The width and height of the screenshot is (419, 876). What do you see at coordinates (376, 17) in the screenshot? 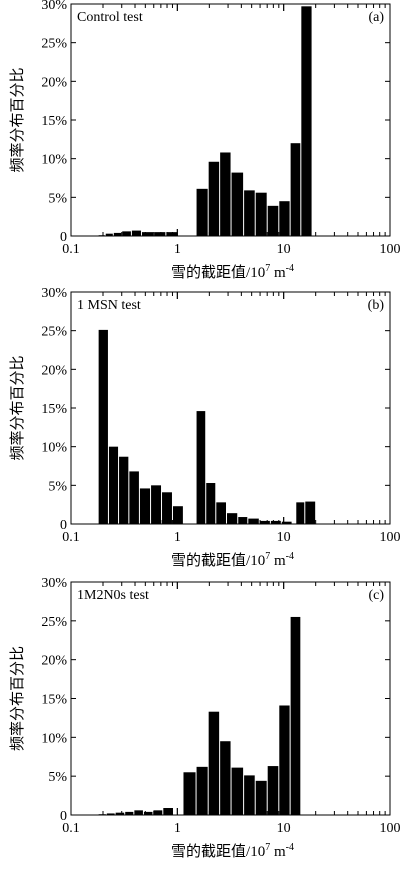
I see `panel-tag: (a)` at bounding box center [376, 17].